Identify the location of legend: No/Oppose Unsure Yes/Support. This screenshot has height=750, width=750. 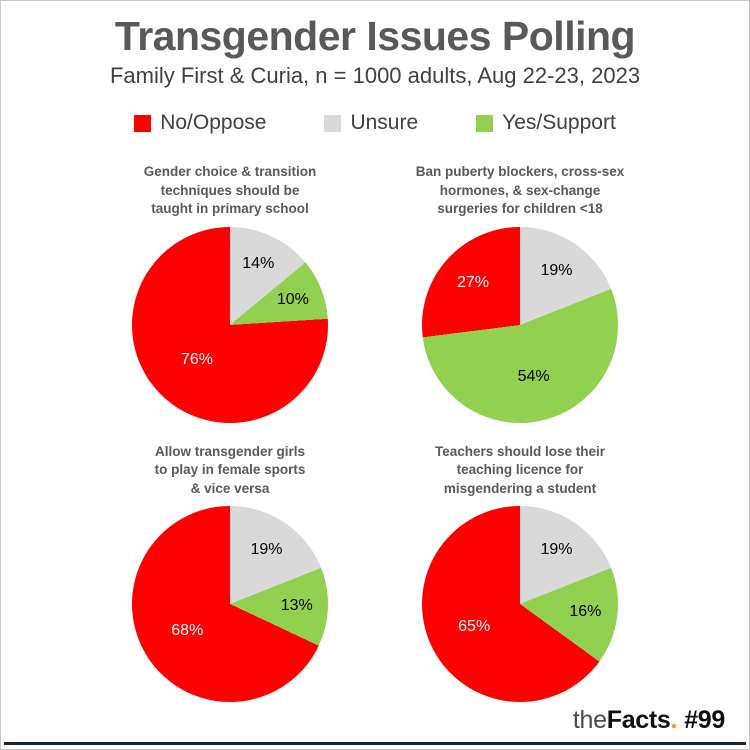
(375, 123).